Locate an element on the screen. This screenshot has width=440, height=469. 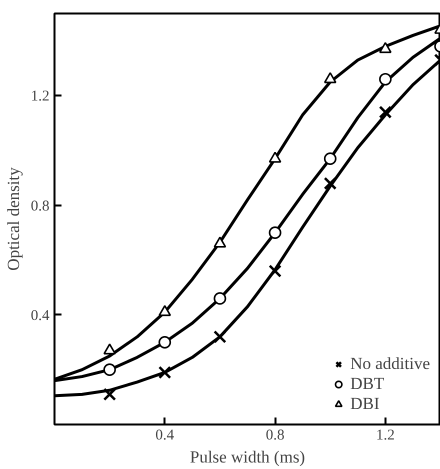
y-tick-label: 0.8 is located at coordinates (40, 206).